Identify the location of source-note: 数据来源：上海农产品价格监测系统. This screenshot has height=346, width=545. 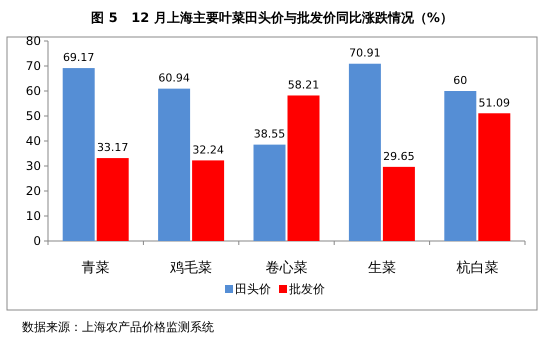
(118, 327).